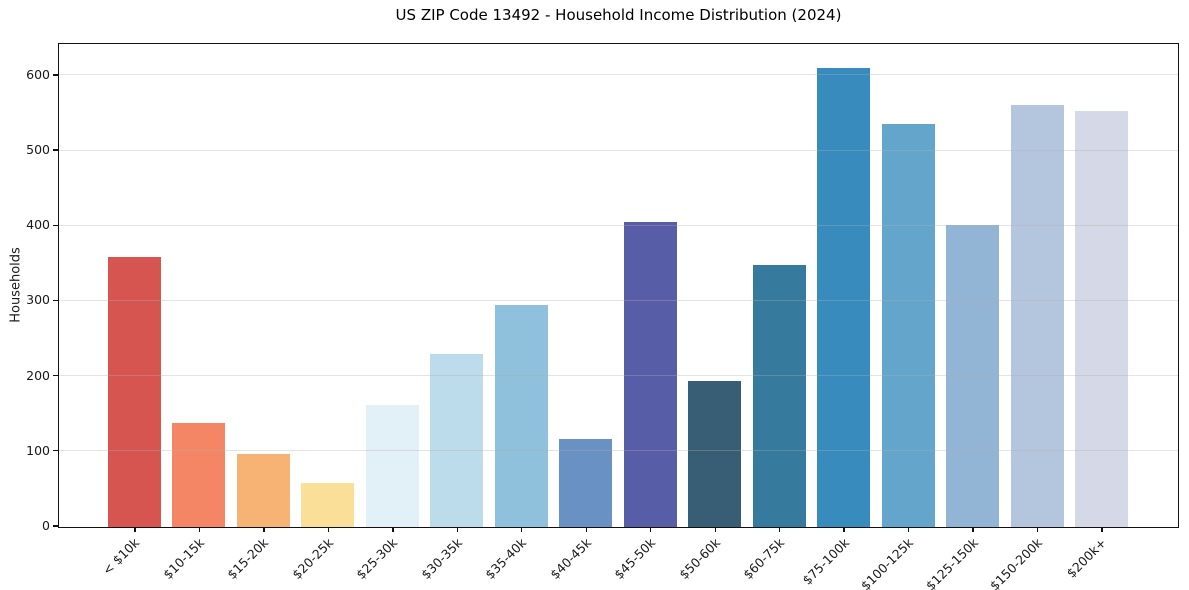 This screenshot has width=1189, height=590. I want to click on x-tick-label: $125-150k, so click(951, 562).